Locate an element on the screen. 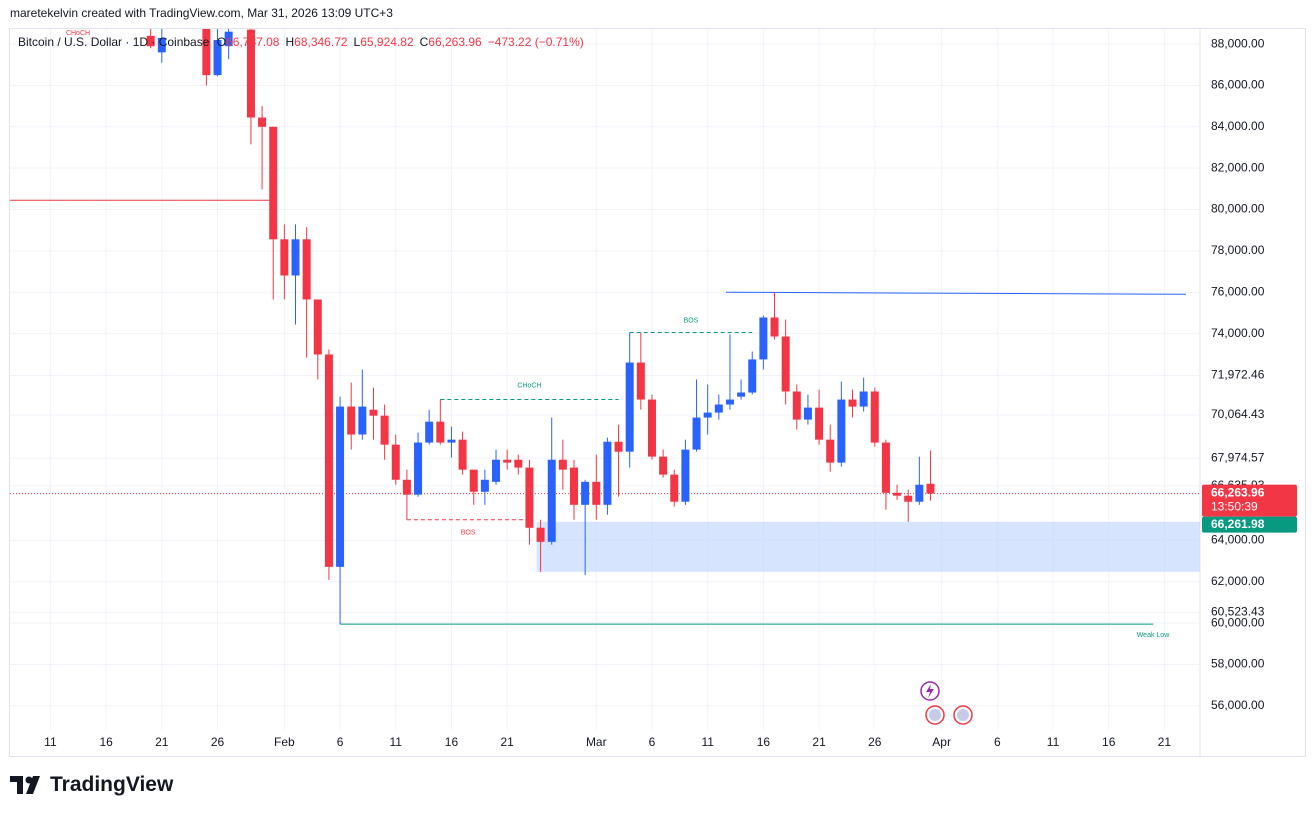 The width and height of the screenshot is (1314, 817). brand-name: TradingView is located at coordinates (112, 784).